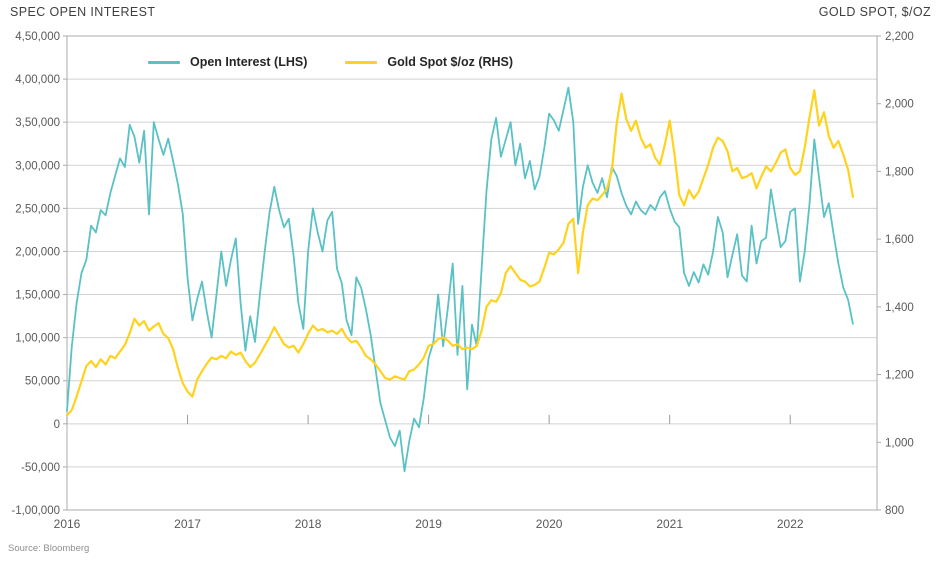  Describe the element at coordinates (899, 105) in the screenshot. I see `y-right-tick-label: 2,000` at that location.